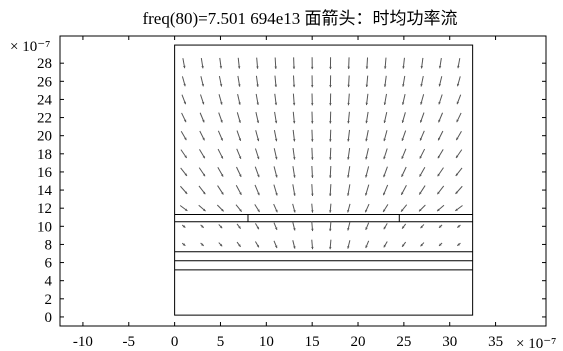  Describe the element at coordinates (358, 342) in the screenshot. I see `x-tick-label: 20` at that location.